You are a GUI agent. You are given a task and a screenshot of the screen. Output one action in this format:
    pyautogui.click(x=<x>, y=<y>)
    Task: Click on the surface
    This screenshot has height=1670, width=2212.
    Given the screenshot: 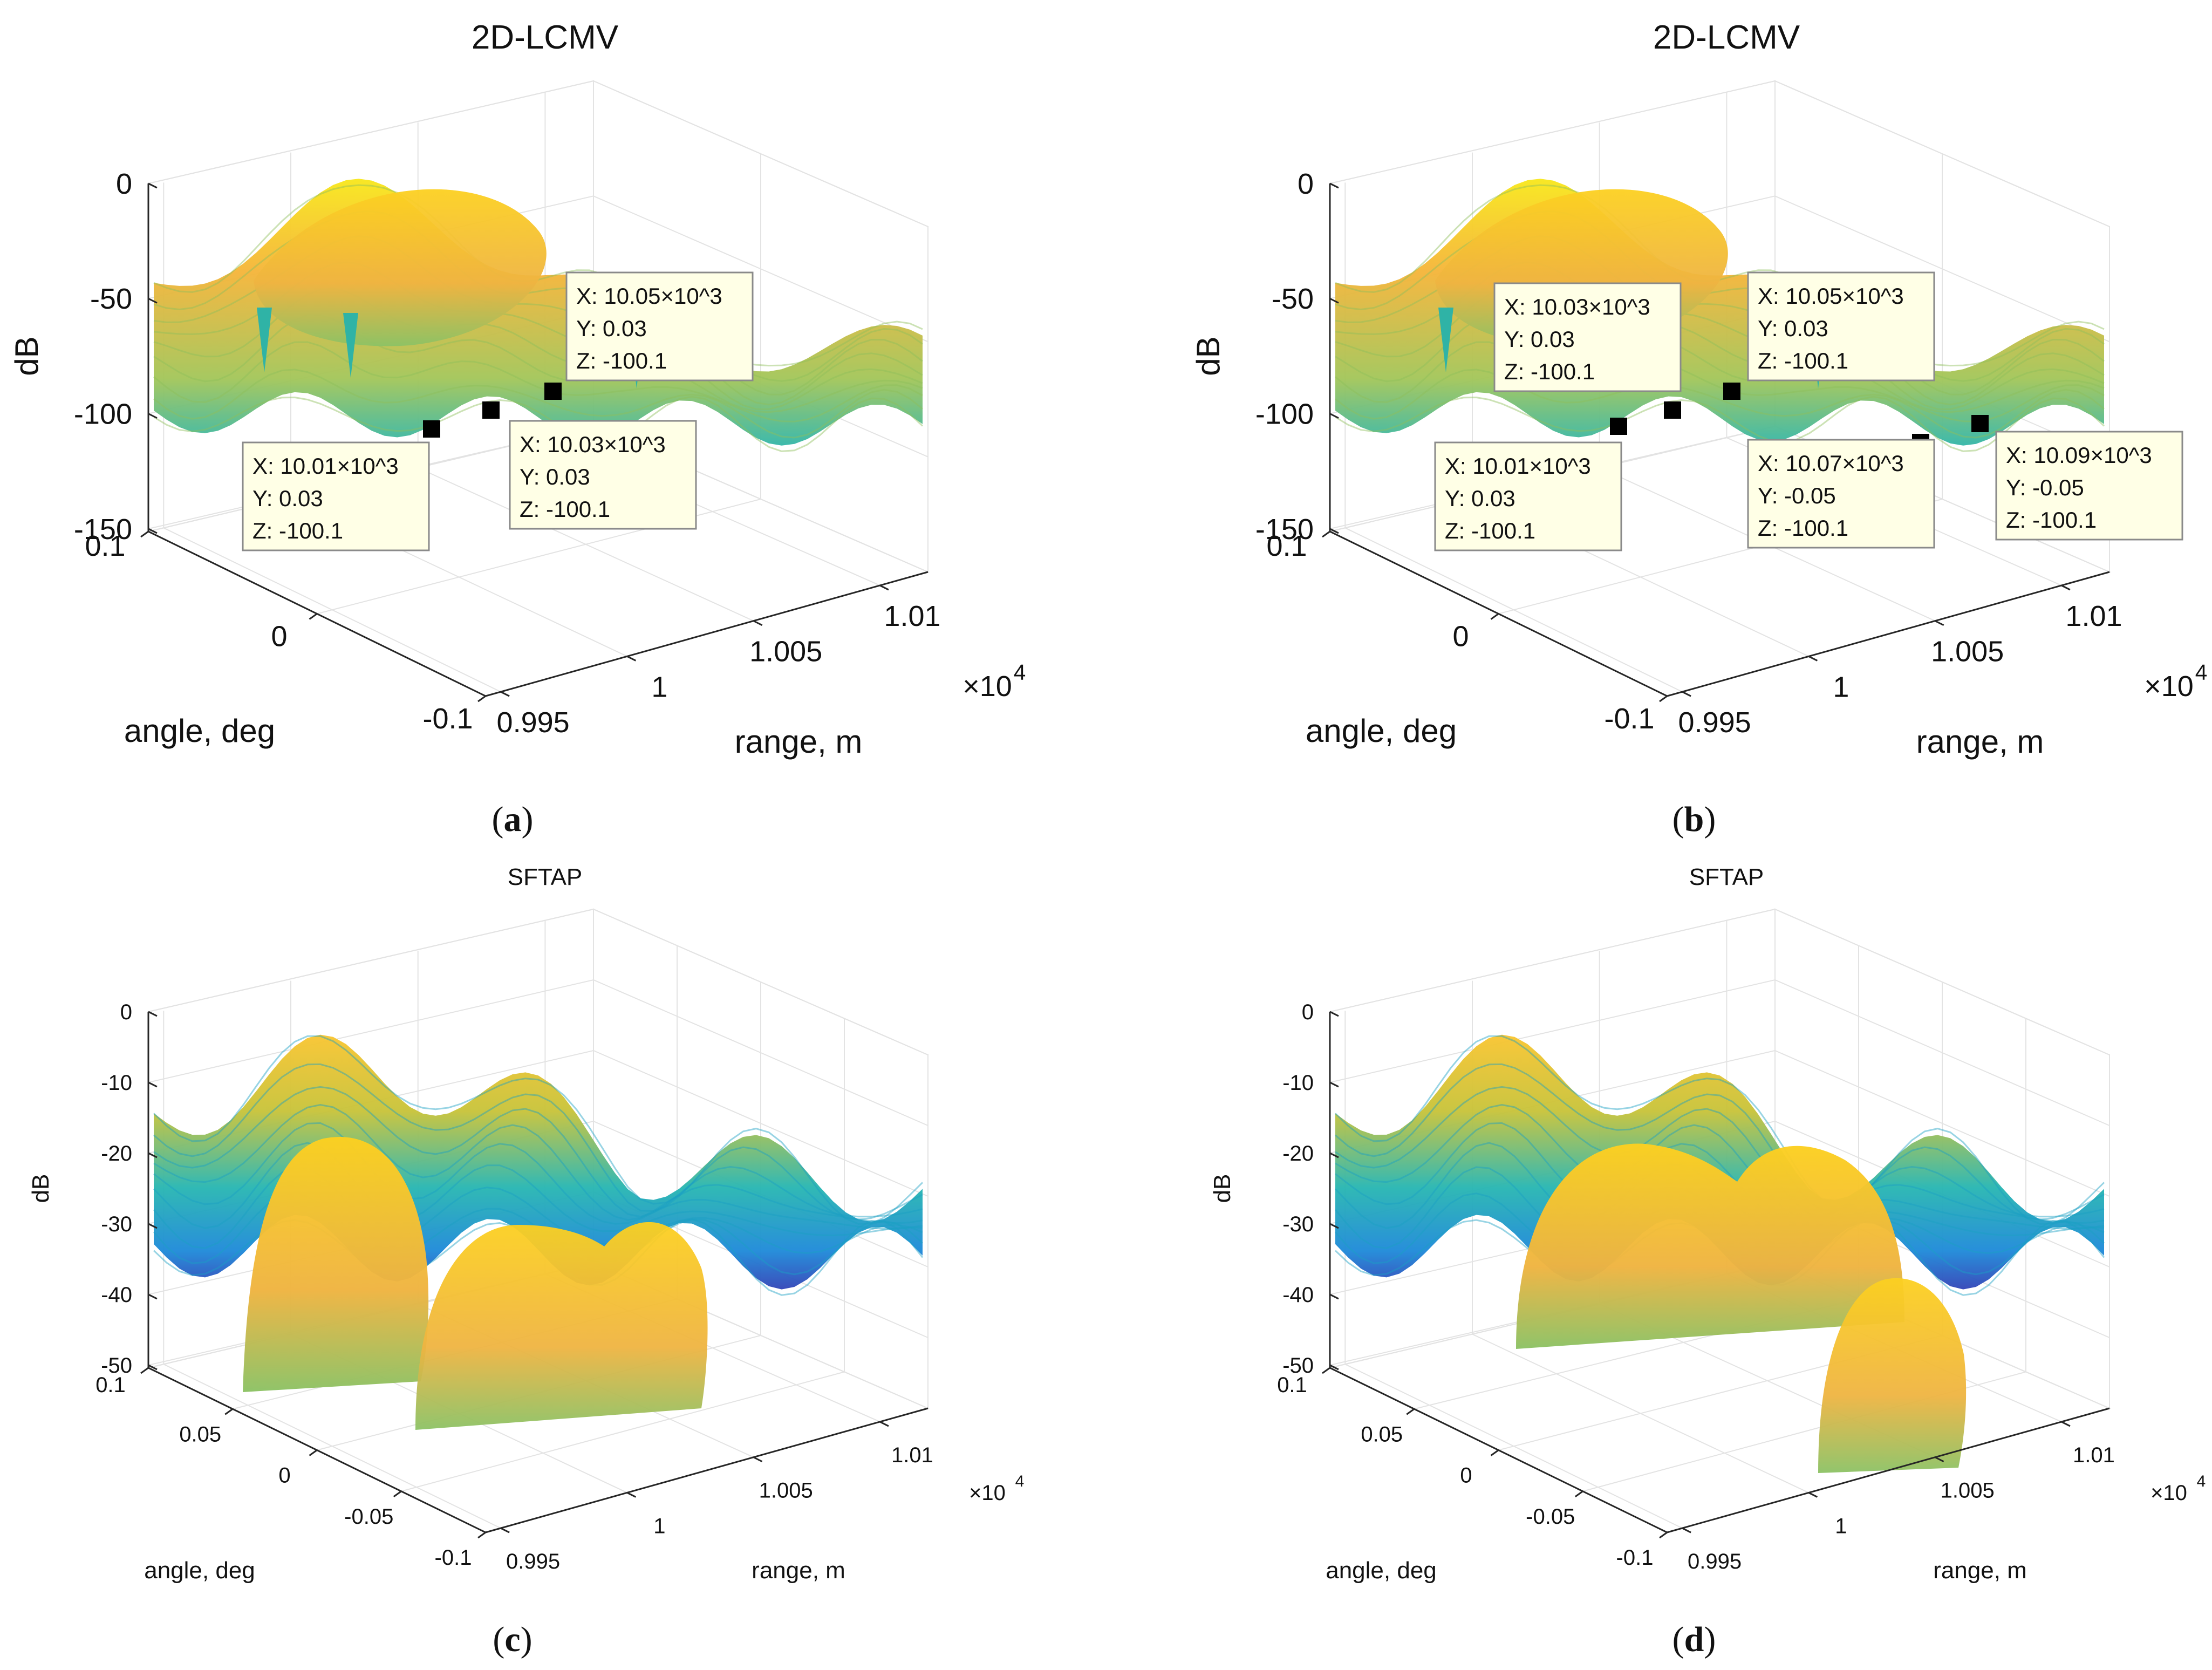 What is the action you would take?
    pyautogui.click(x=538, y=1232)
    